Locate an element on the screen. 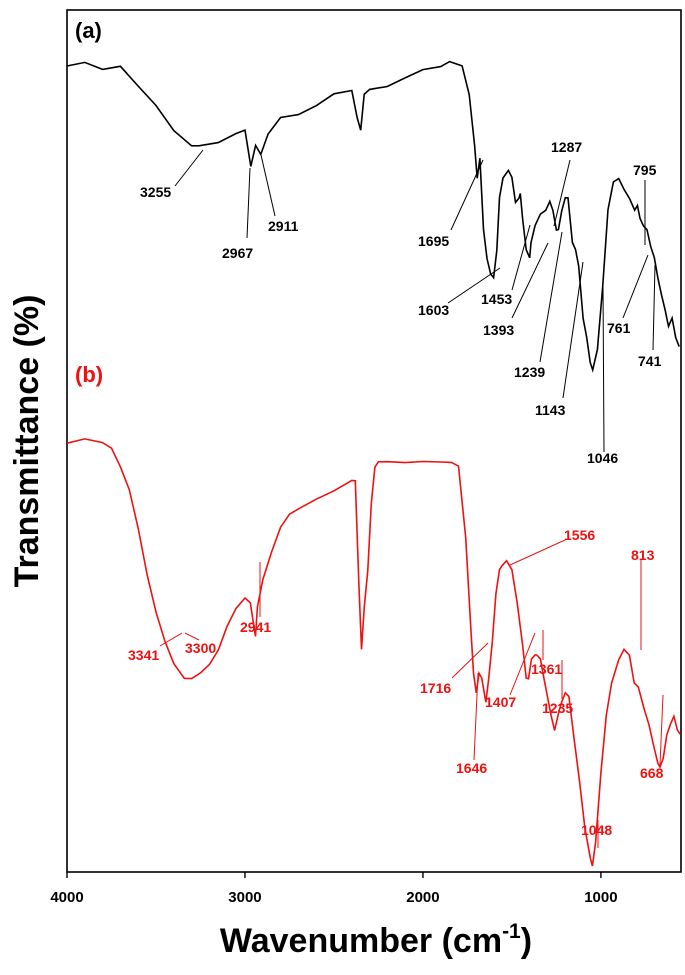  peak-label: 2941 is located at coordinates (255, 627).